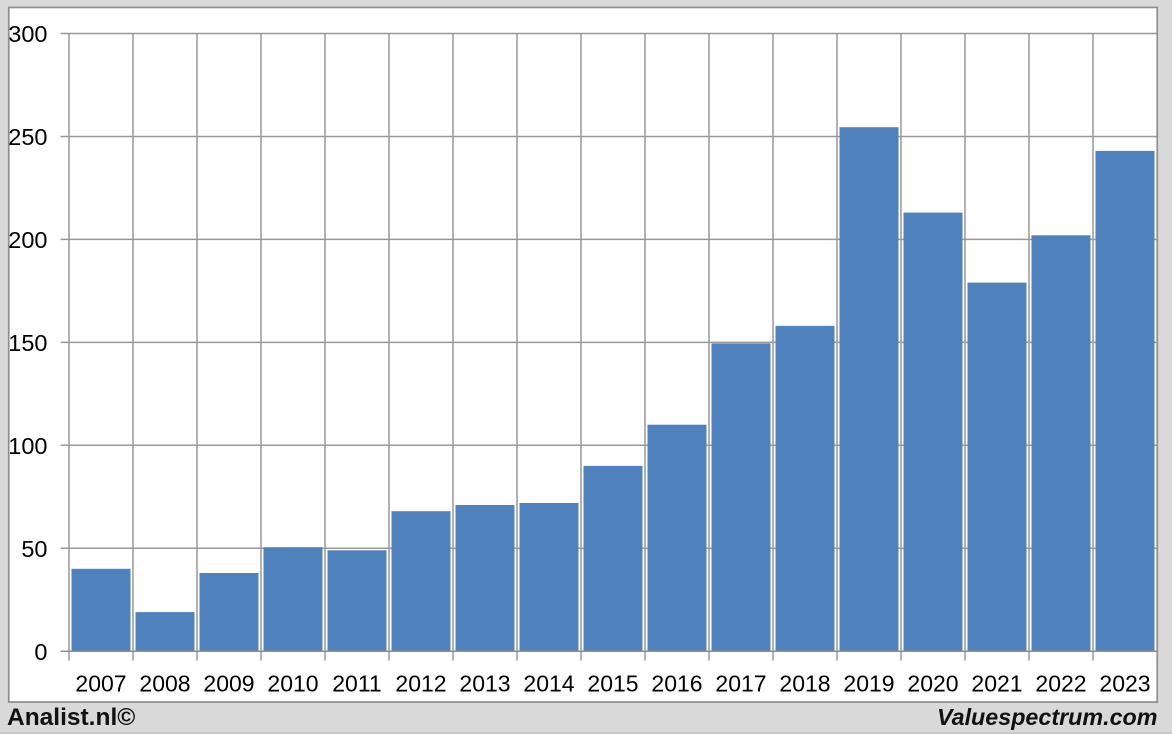 This screenshot has width=1172, height=734. What do you see at coordinates (356, 684) in the screenshot?
I see `svg-text: 2011` at bounding box center [356, 684].